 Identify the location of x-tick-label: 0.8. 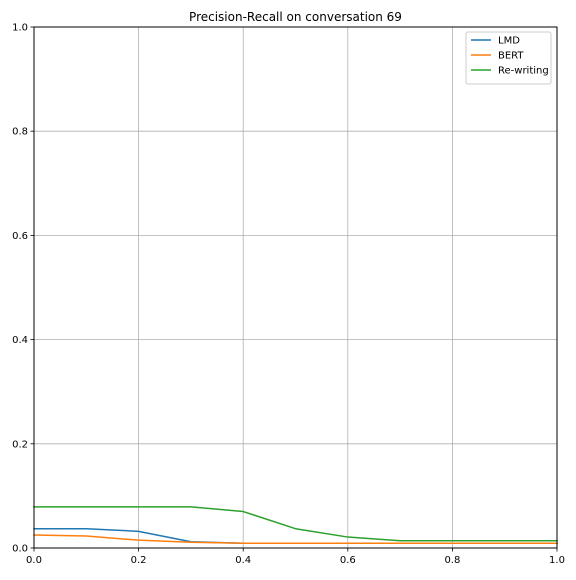
(452, 560).